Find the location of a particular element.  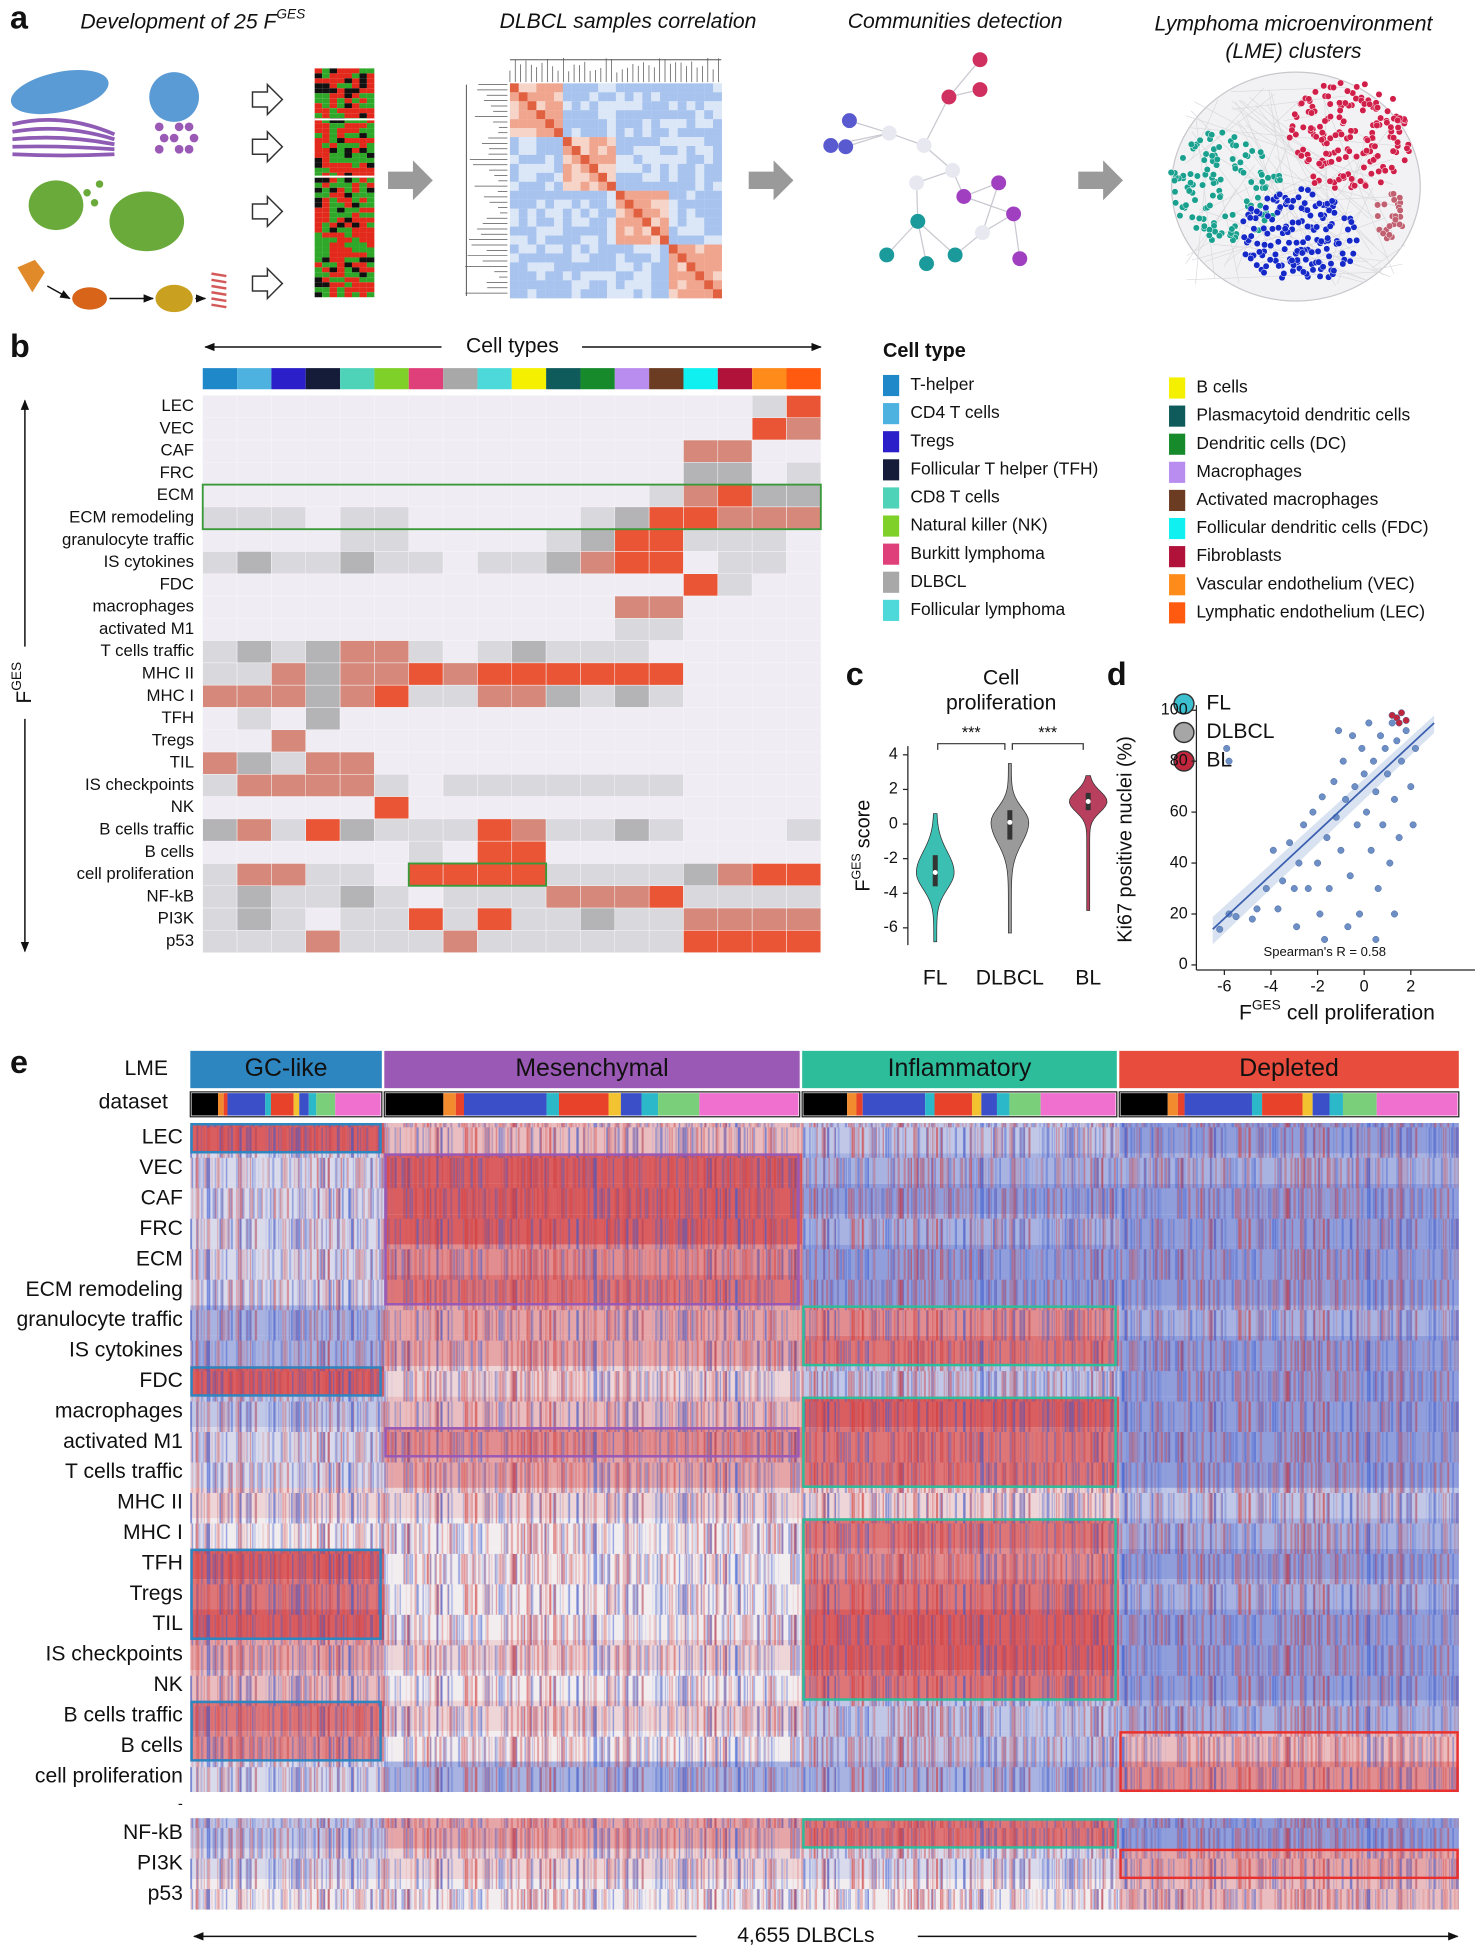

dna-icon is located at coordinates (219, 287).